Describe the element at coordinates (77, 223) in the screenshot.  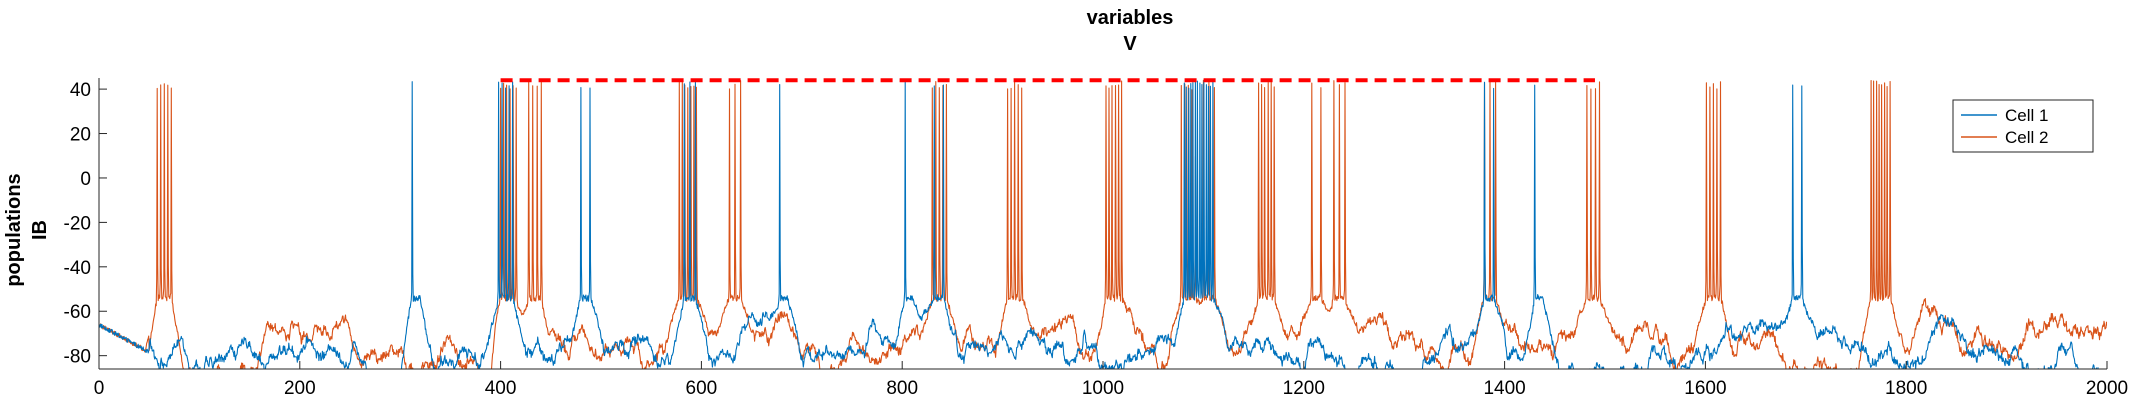
I see `y-tick-label: -20` at that location.